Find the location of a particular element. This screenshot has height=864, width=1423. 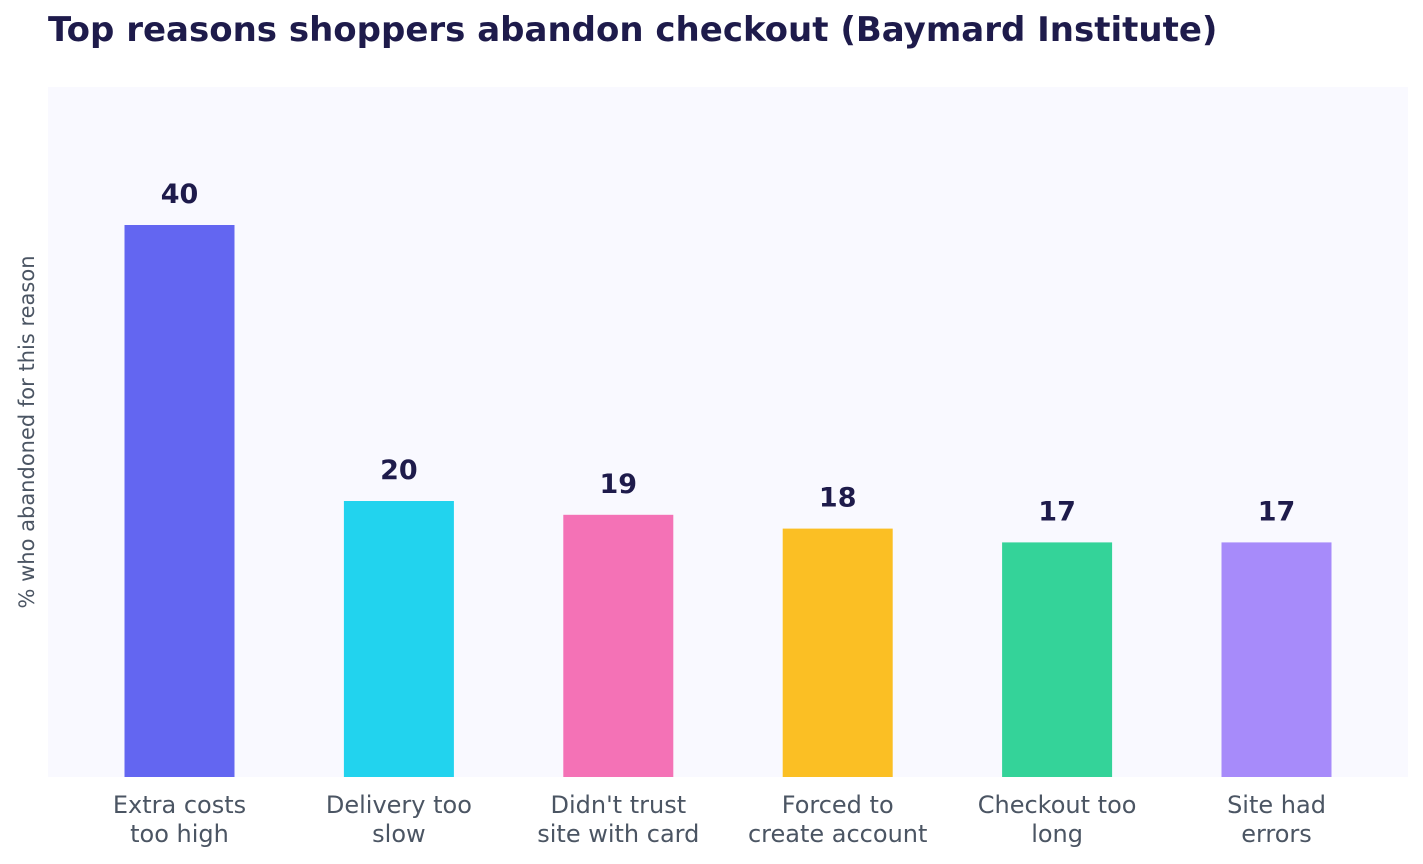

x-tick-label: Forced to create account is located at coordinates (837, 819).